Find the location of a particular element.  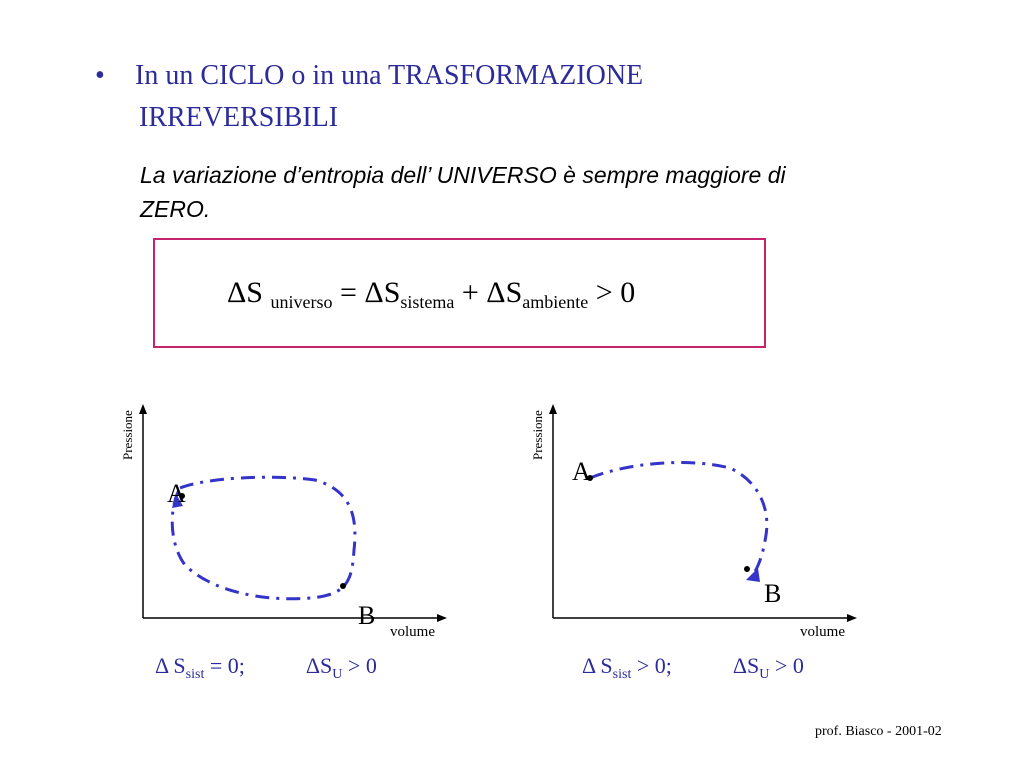

formula-sub-sistema: sistema is located at coordinates (427, 302).